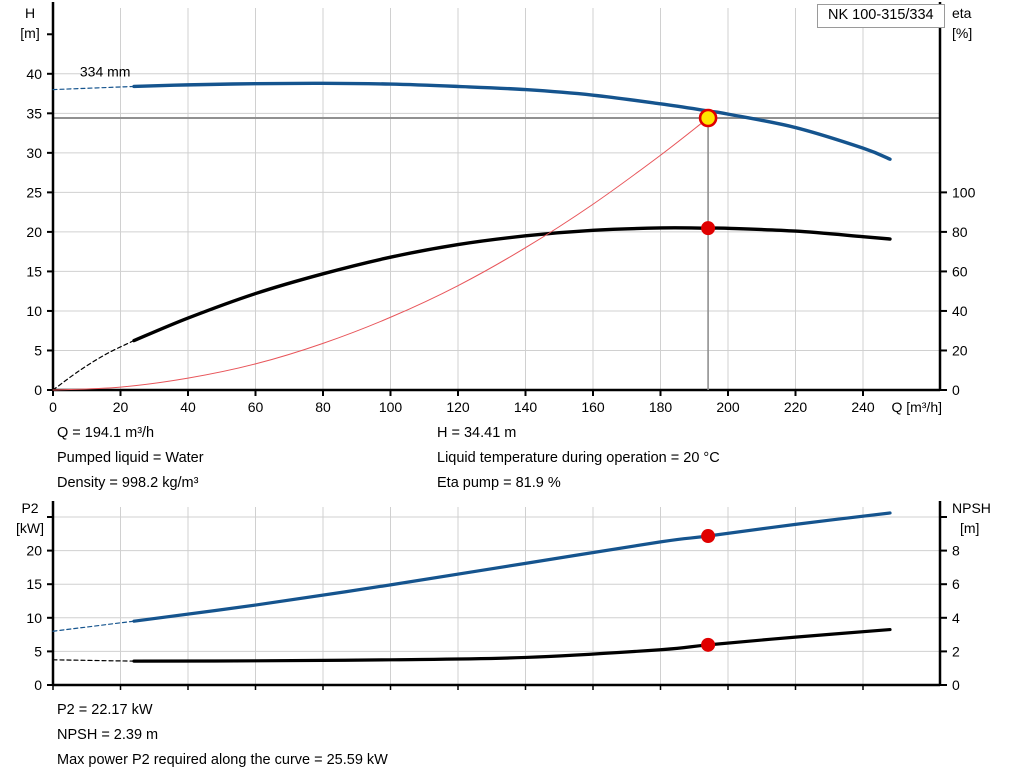  I want to click on tick-label-head: 10, so click(34, 311).